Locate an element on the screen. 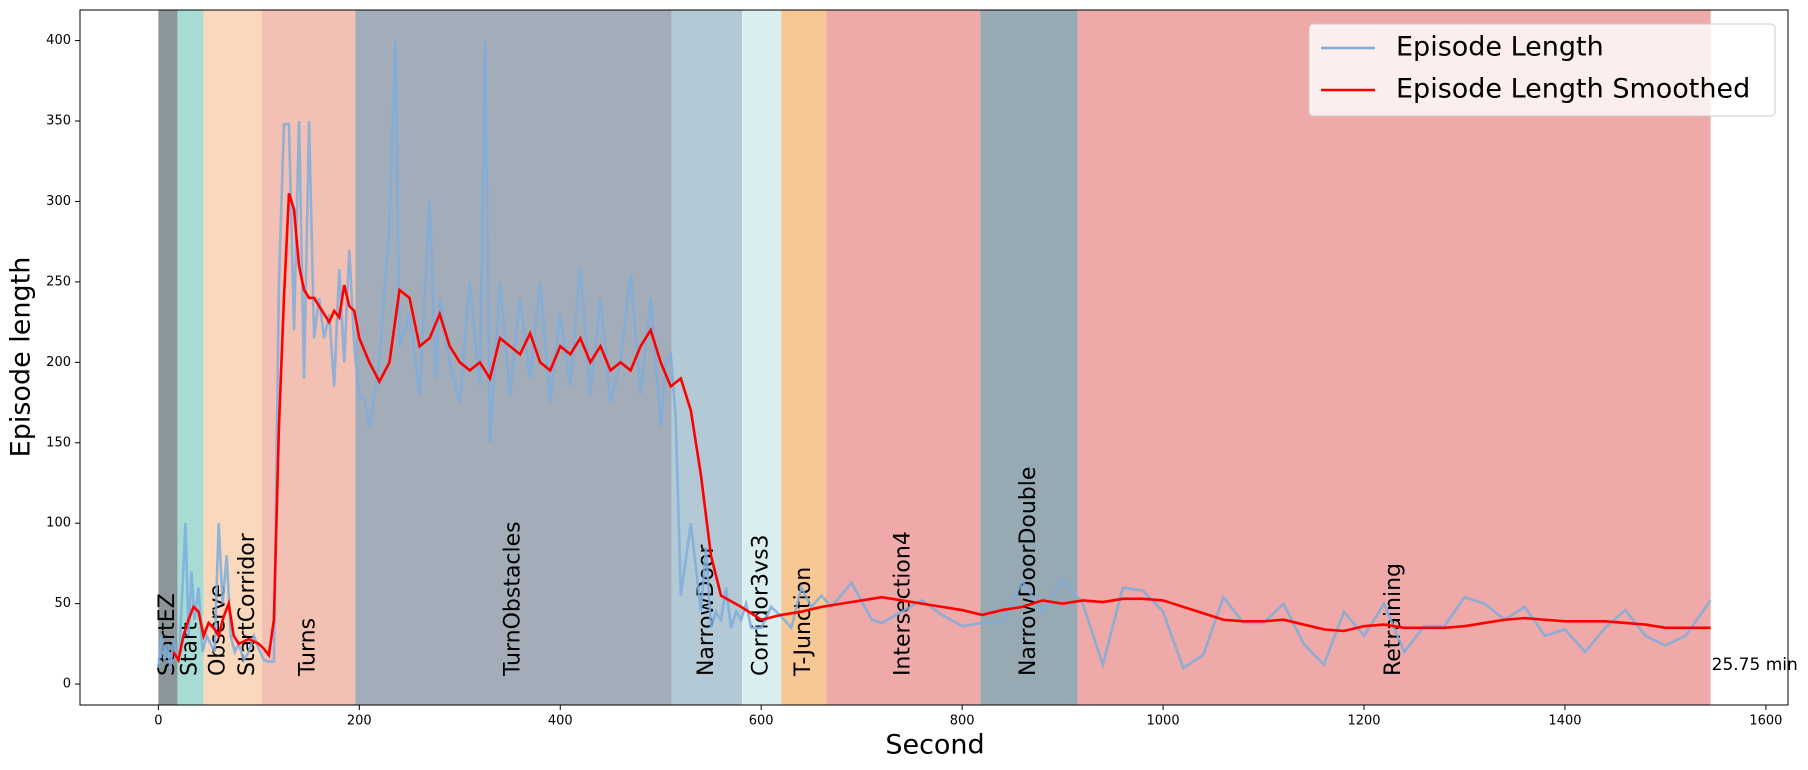 The image size is (1808, 770). x-tick-label: 1600 is located at coordinates (1765, 721).